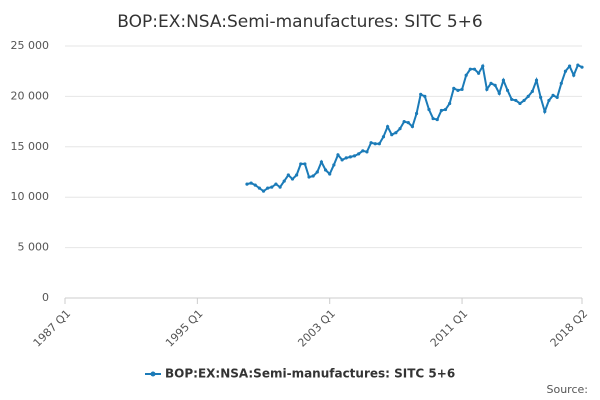 Image resolution: width=600 pixels, height=400 pixels. Describe the element at coordinates (52, 328) in the screenshot. I see `x-tick-label: 1987 Q1` at that location.